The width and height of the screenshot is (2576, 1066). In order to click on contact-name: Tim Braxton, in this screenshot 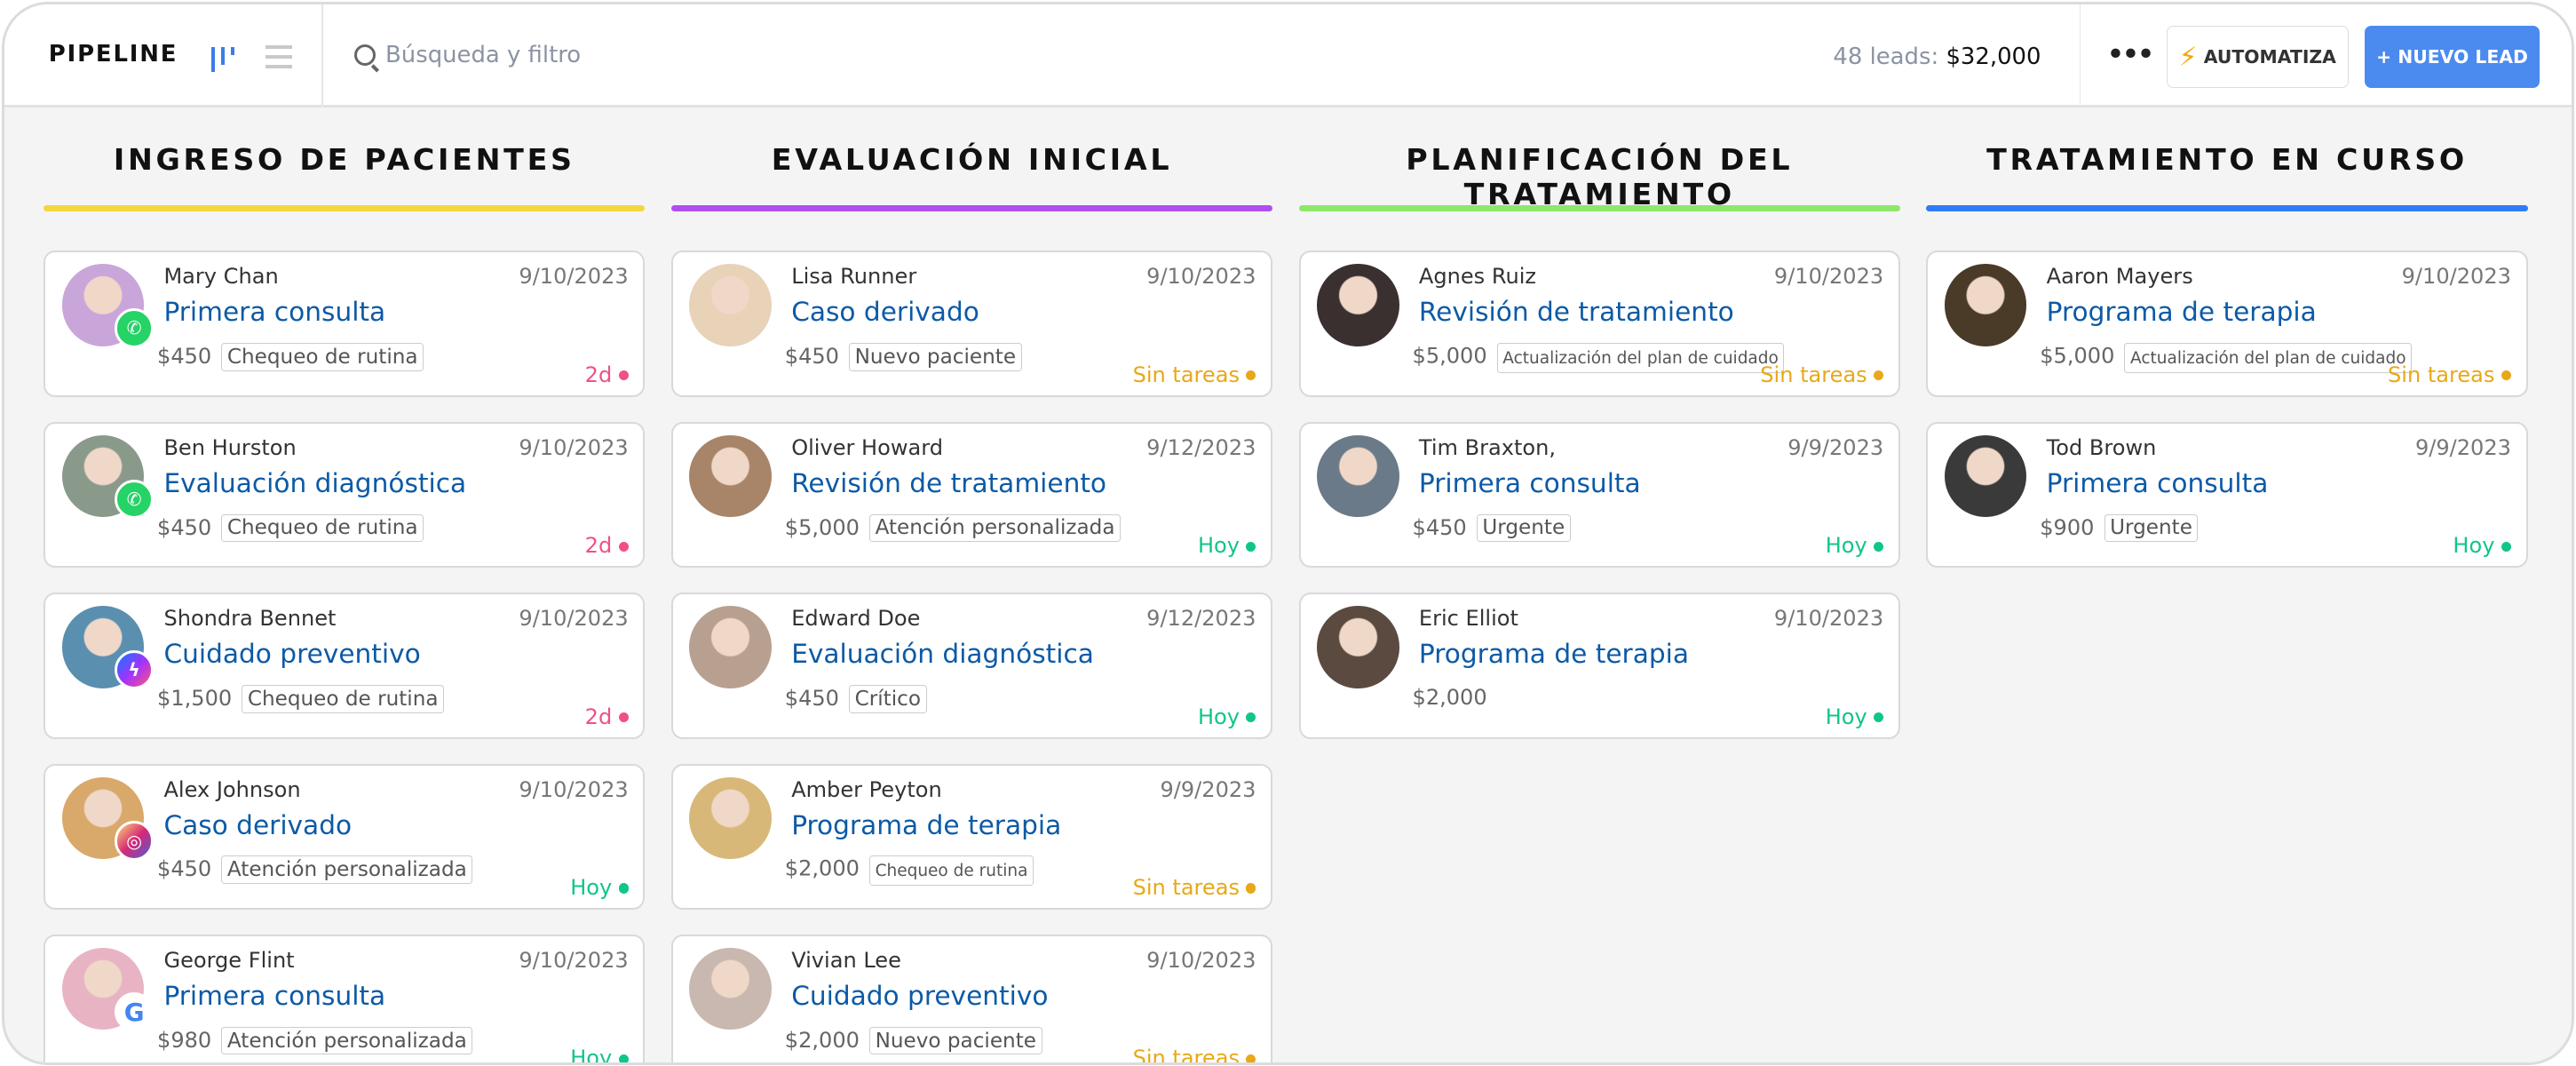, I will do `click(1487, 447)`.